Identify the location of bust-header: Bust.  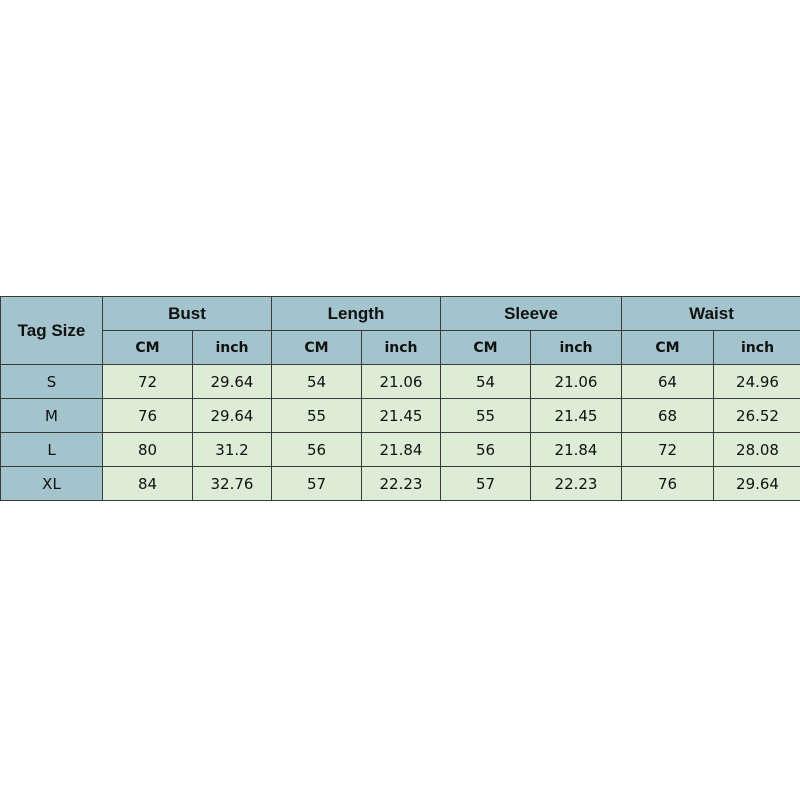
(187, 313).